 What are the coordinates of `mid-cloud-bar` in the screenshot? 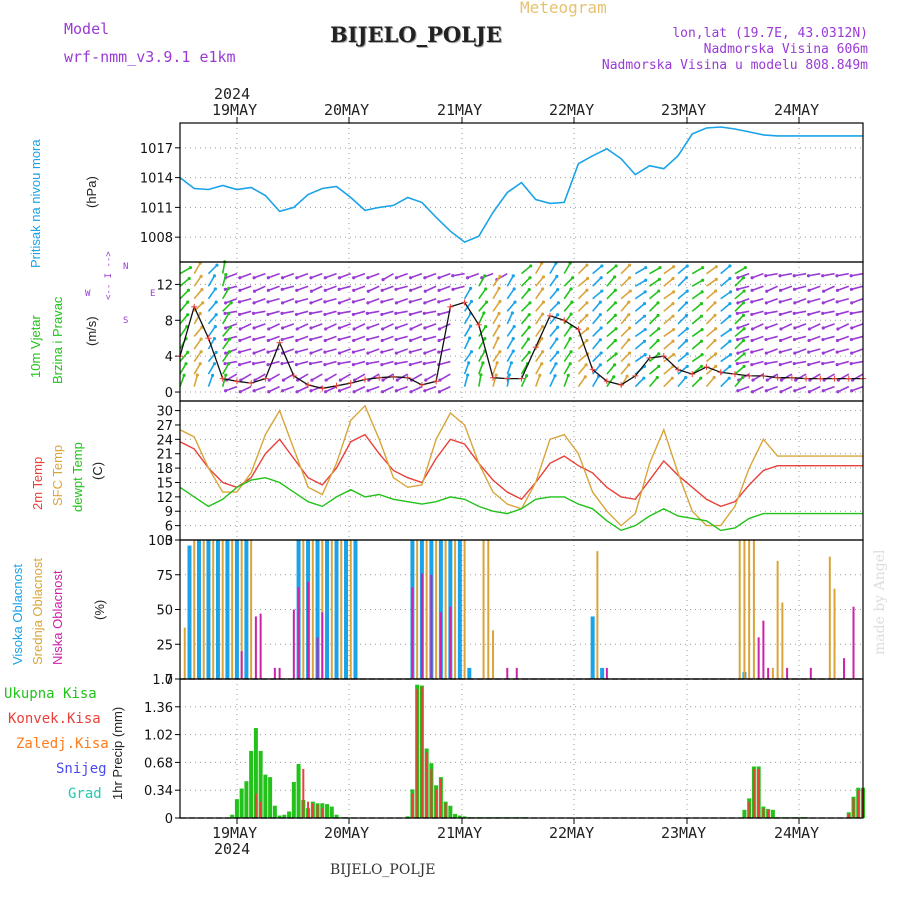 It's located at (445, 609).